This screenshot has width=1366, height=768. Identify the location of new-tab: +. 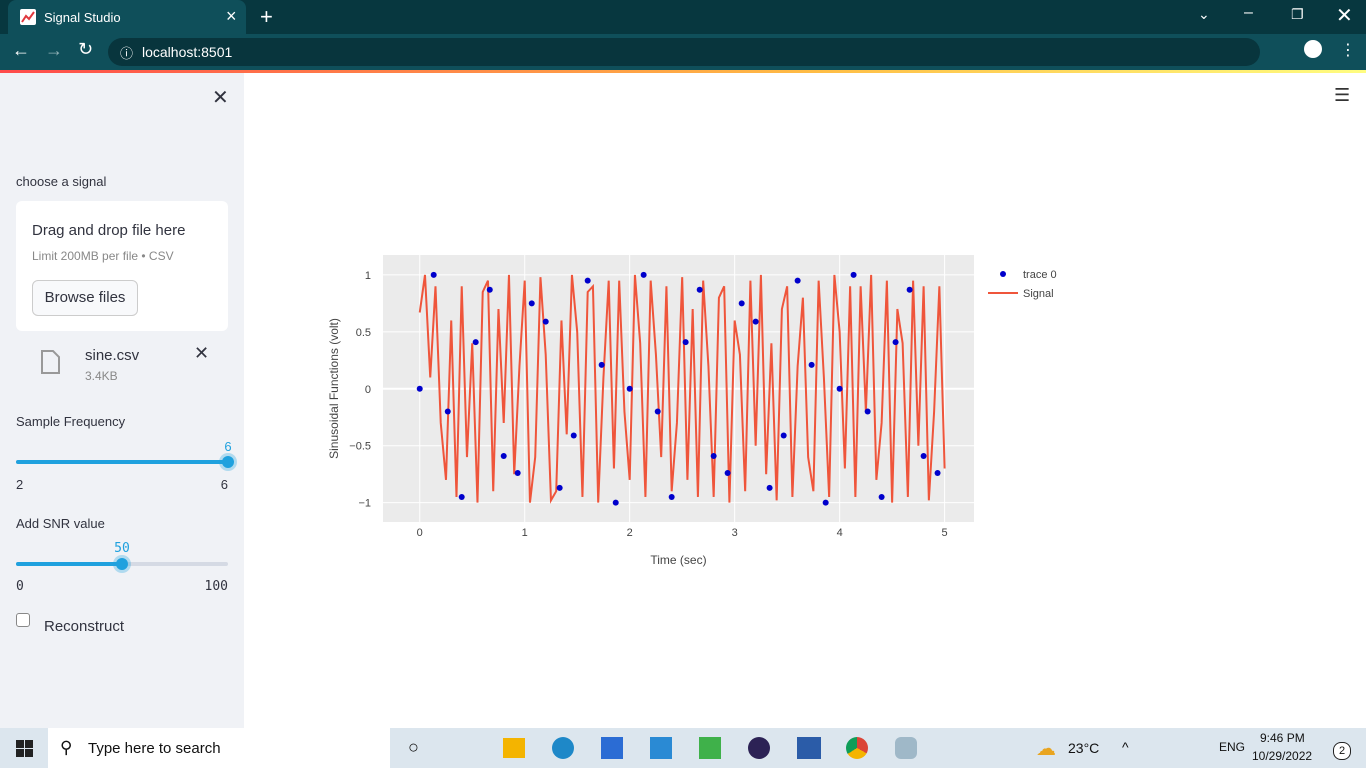
(266, 16).